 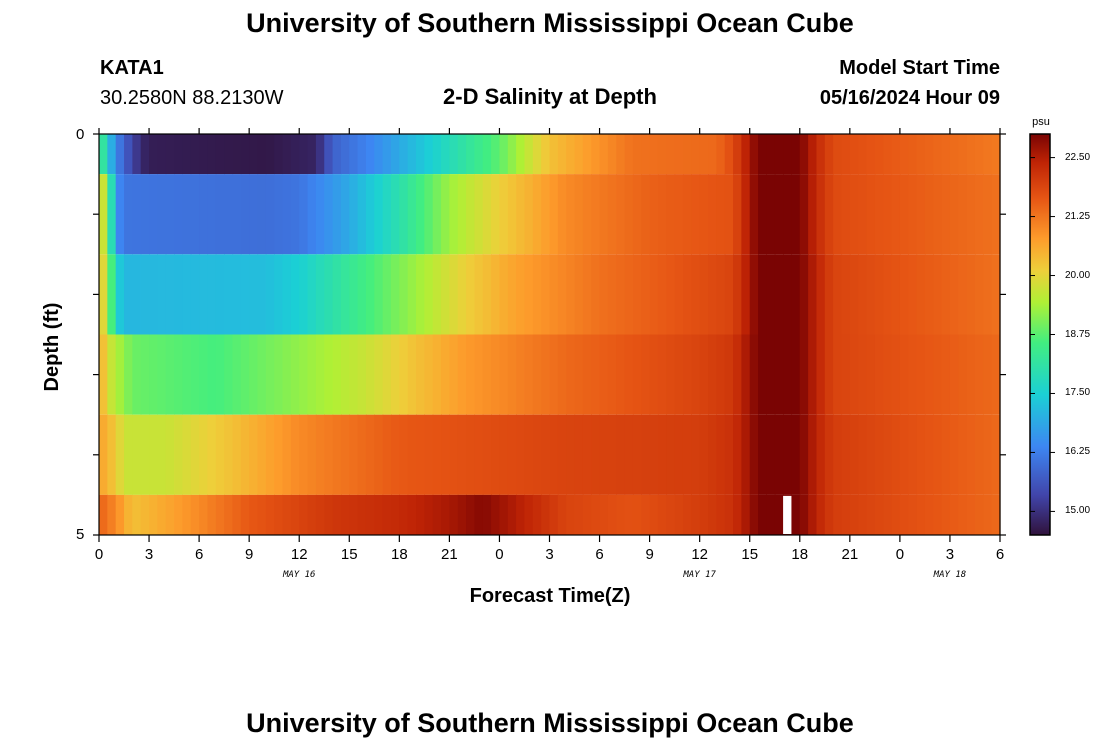 What do you see at coordinates (192, 98) in the screenshot?
I see `station-coords: 30.2580N 88.2130W` at bounding box center [192, 98].